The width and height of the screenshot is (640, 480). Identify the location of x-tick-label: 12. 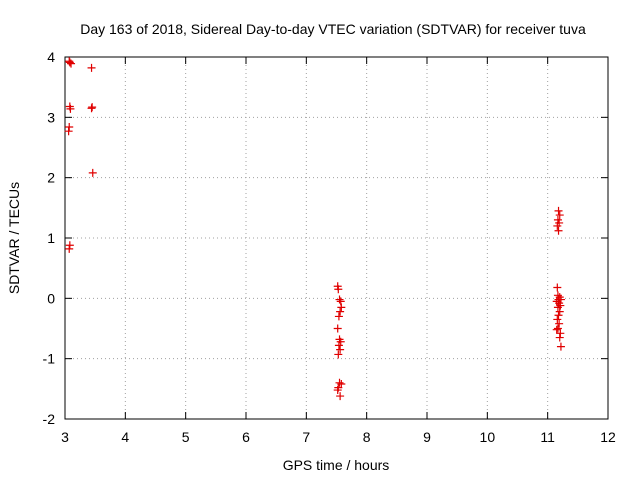
(608, 437).